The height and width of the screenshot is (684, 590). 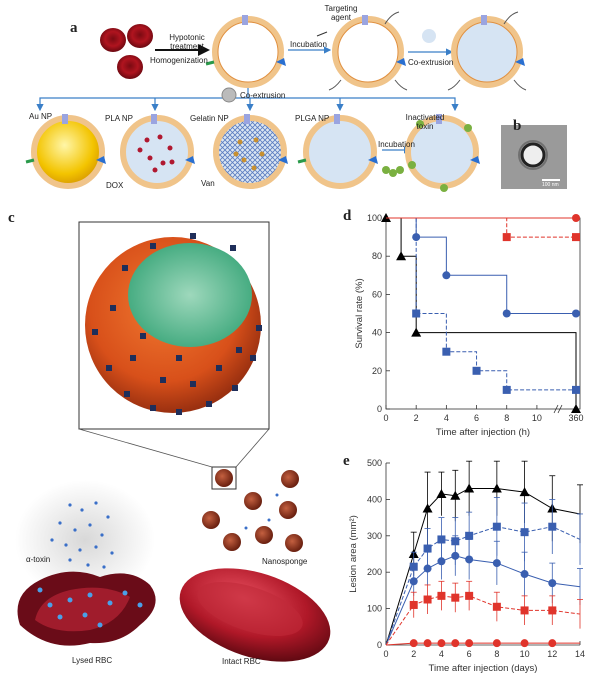 I want to click on axis-break, so click(x=558, y=409).